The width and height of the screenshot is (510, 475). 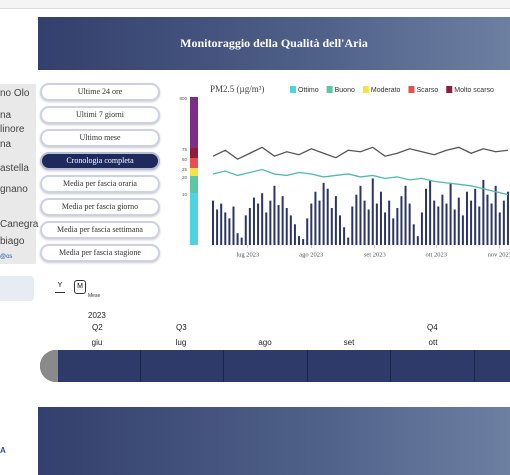 I want to click on map-label: Canegra, so click(x=19, y=224).